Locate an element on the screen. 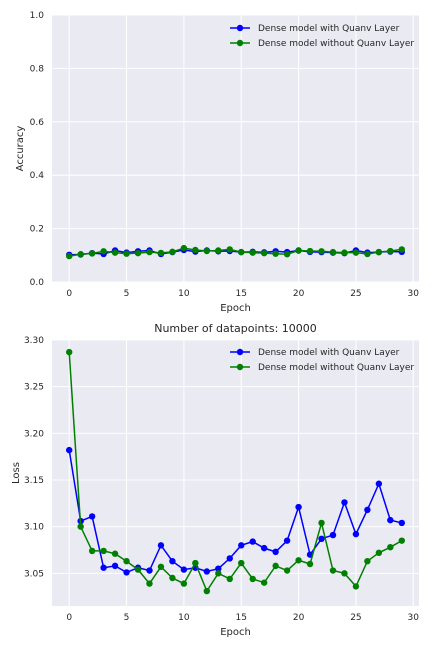 This screenshot has height=648, width=432. loss-y-tick-label: 3.15 is located at coordinates (34, 481).